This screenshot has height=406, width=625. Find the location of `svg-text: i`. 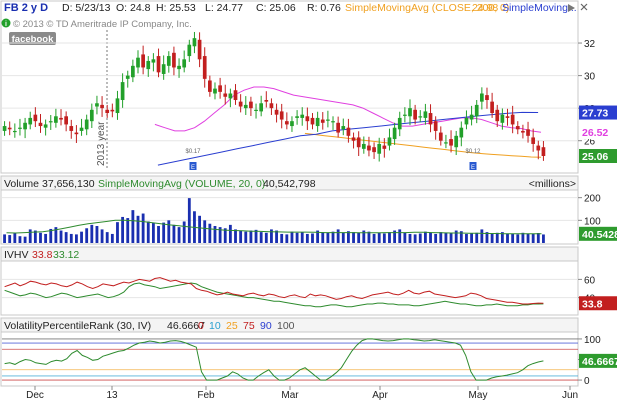

svg-text: i is located at coordinates (6, 24).